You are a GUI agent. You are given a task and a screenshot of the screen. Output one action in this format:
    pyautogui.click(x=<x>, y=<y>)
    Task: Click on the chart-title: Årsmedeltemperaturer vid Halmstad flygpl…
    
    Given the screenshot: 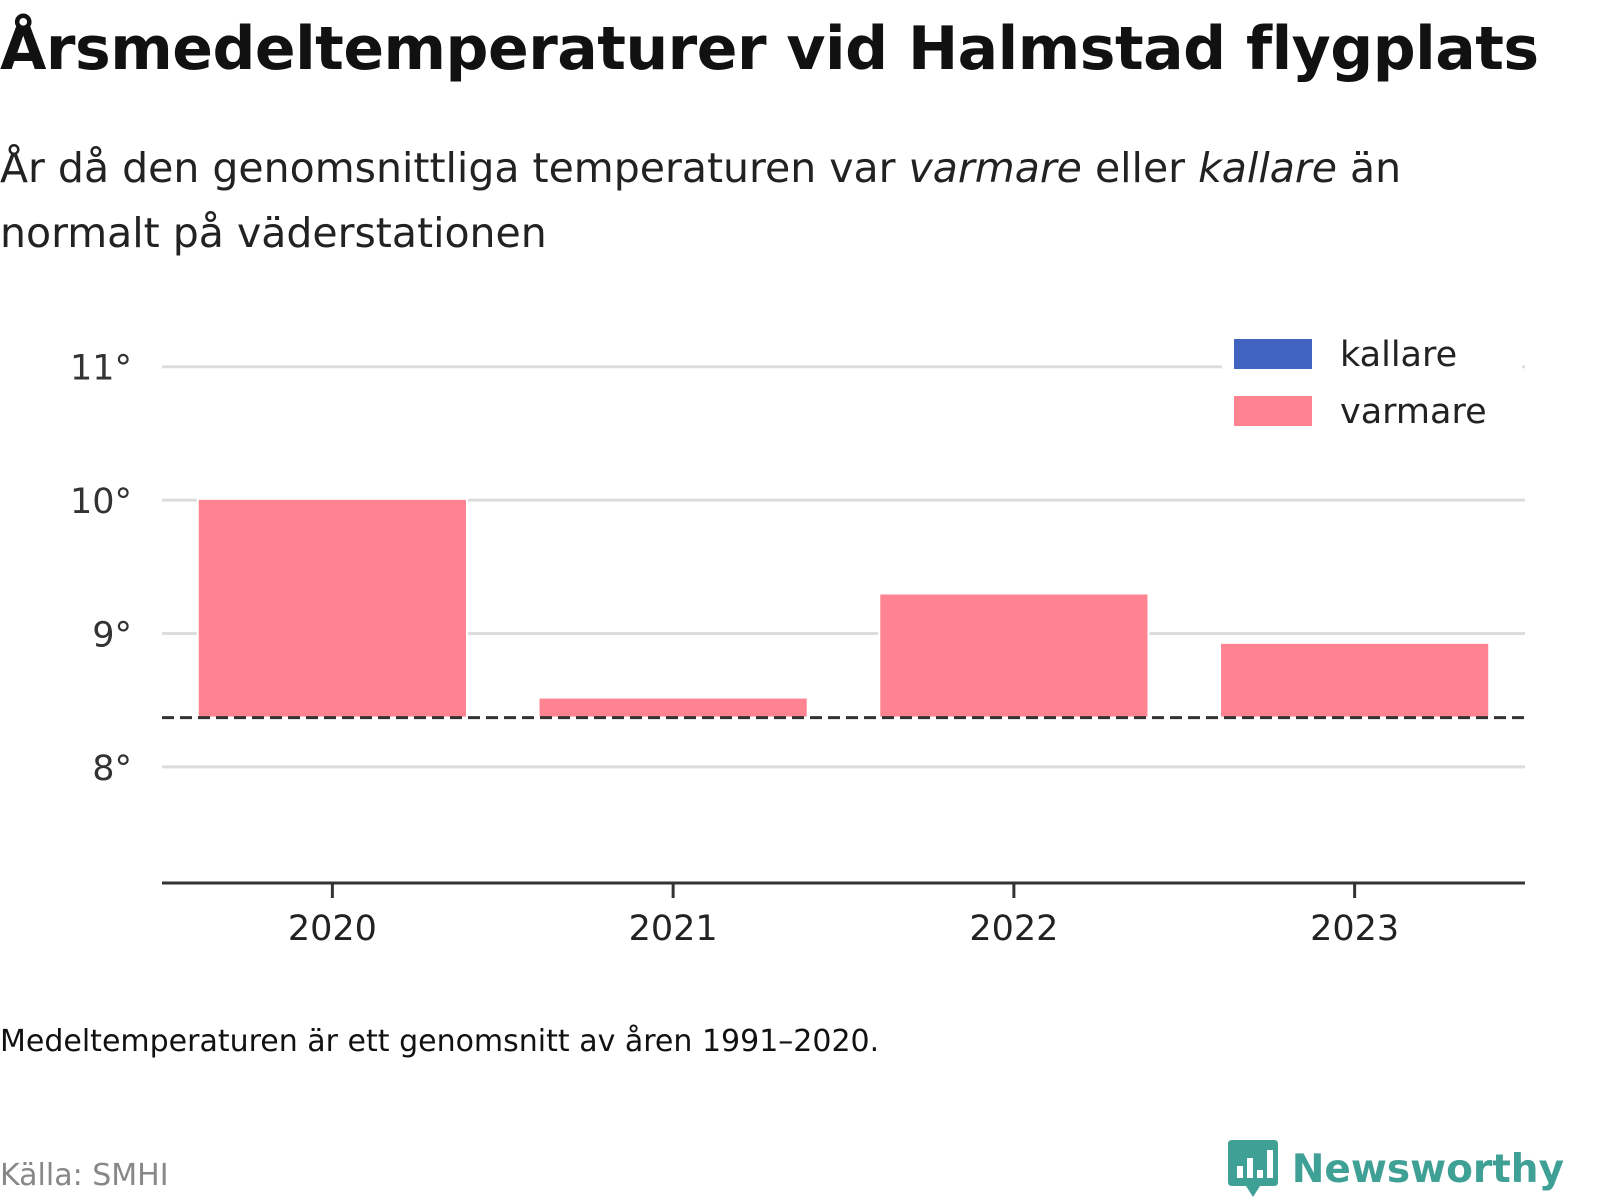 What is the action you would take?
    pyautogui.click(x=769, y=49)
    